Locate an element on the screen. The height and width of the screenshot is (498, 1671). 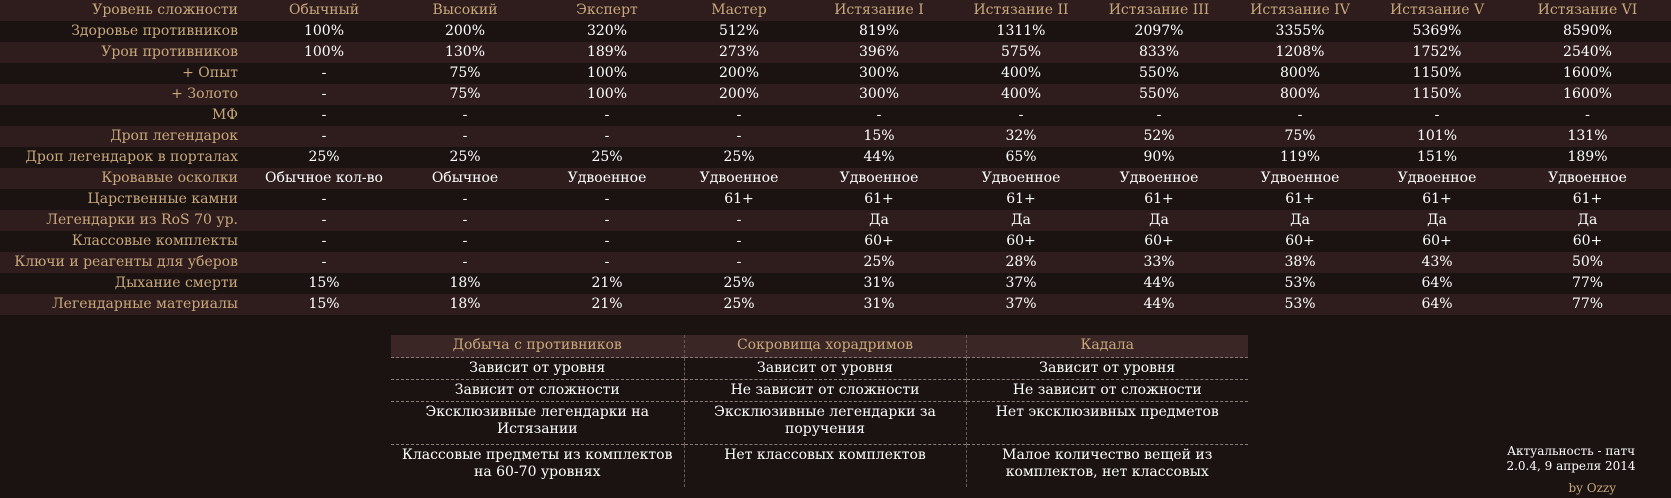
table-cell: 90% is located at coordinates (1159, 157).